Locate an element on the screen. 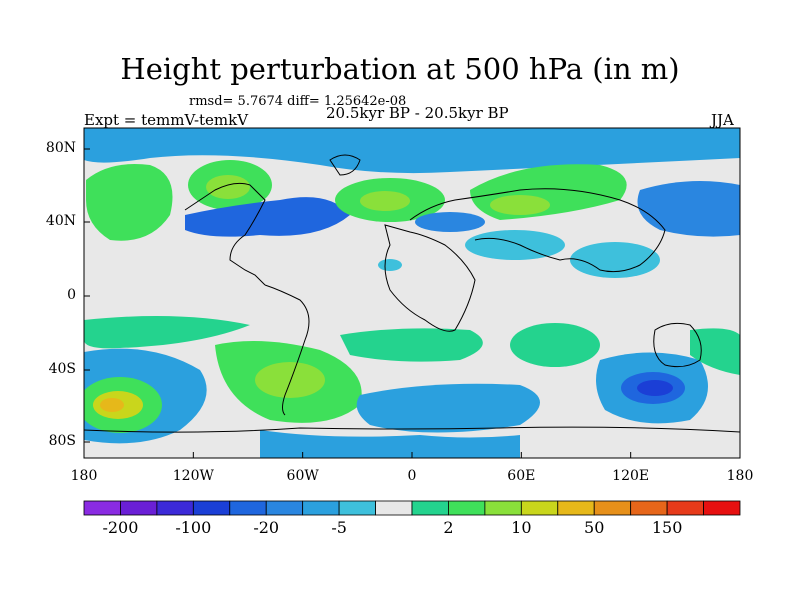  chart-title: Height perturbation at 500 hPa (in m) is located at coordinates (400, 69).